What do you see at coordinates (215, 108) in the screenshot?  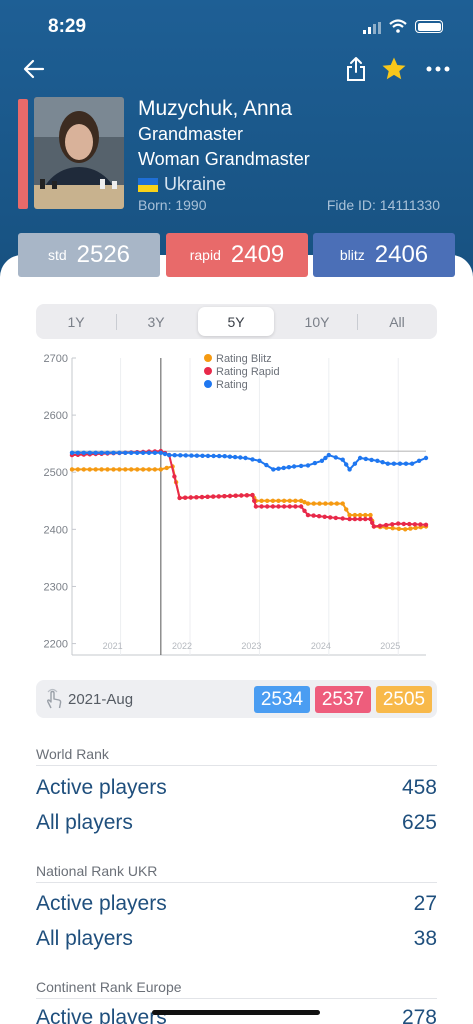 I see `player-name: Muzychuk, Anna` at bounding box center [215, 108].